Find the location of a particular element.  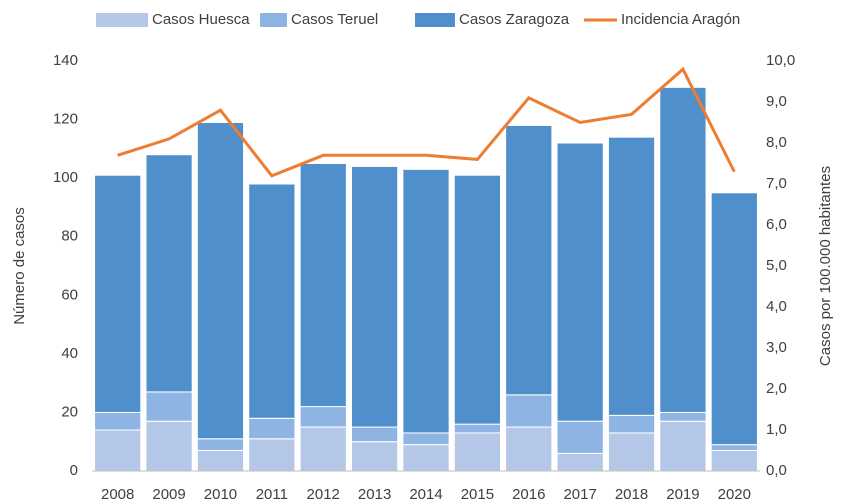

y2-tick-label: 2,0 is located at coordinates (776, 388).